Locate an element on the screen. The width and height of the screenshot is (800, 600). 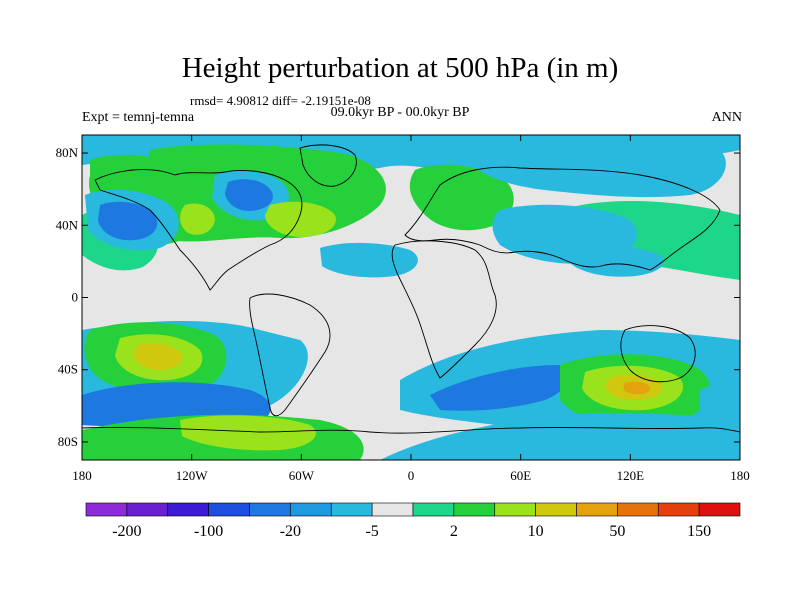
colorbar-label: 2 is located at coordinates (454, 531).